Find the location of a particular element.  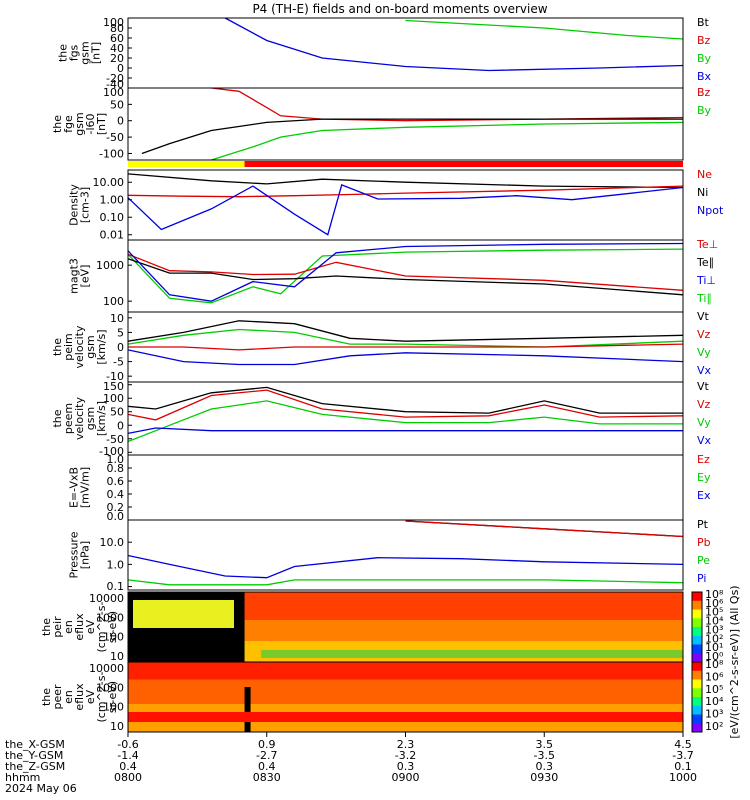

legend-entry: Ey is located at coordinates (704, 477).